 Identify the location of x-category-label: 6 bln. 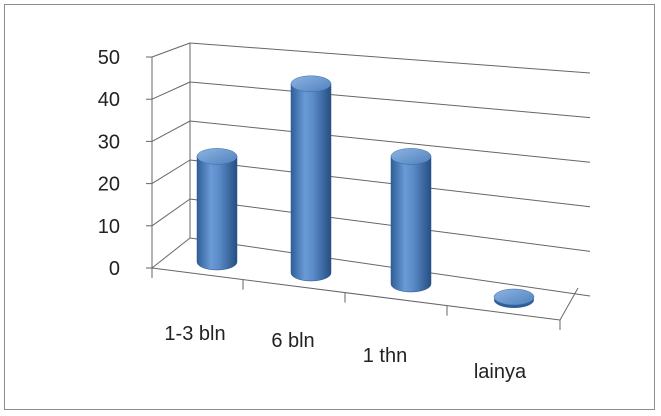
(292, 341).